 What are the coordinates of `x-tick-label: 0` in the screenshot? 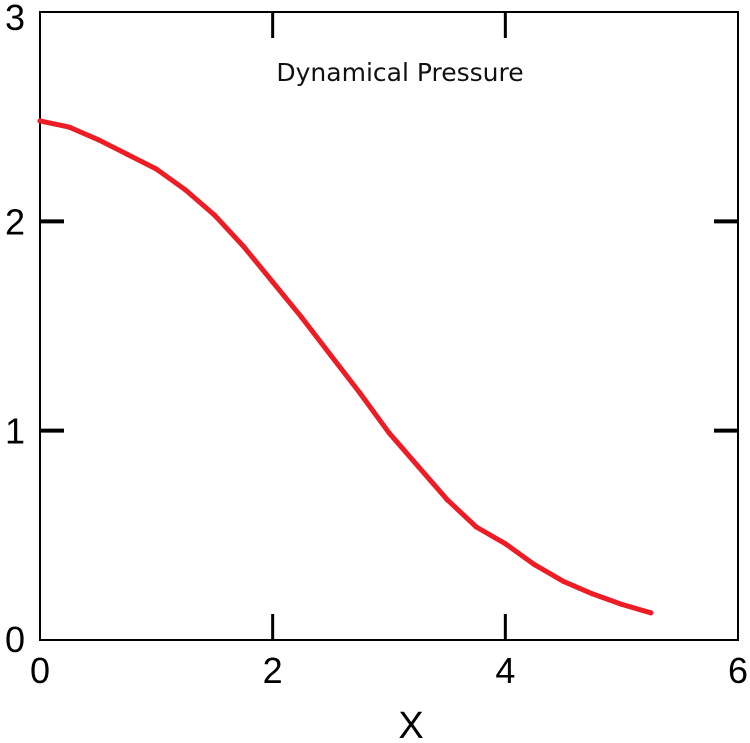 It's located at (40, 670).